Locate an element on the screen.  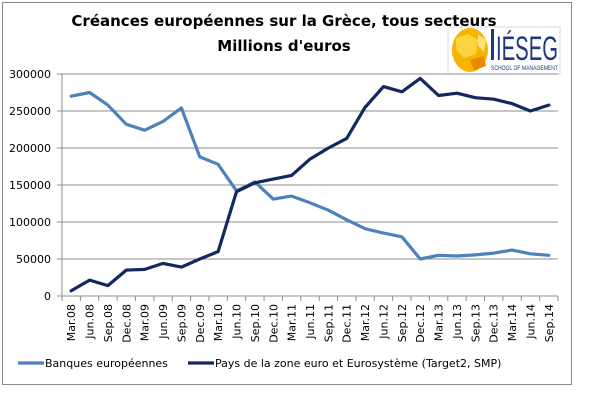
x-tick-label: Jun.13 is located at coordinates (457, 322).